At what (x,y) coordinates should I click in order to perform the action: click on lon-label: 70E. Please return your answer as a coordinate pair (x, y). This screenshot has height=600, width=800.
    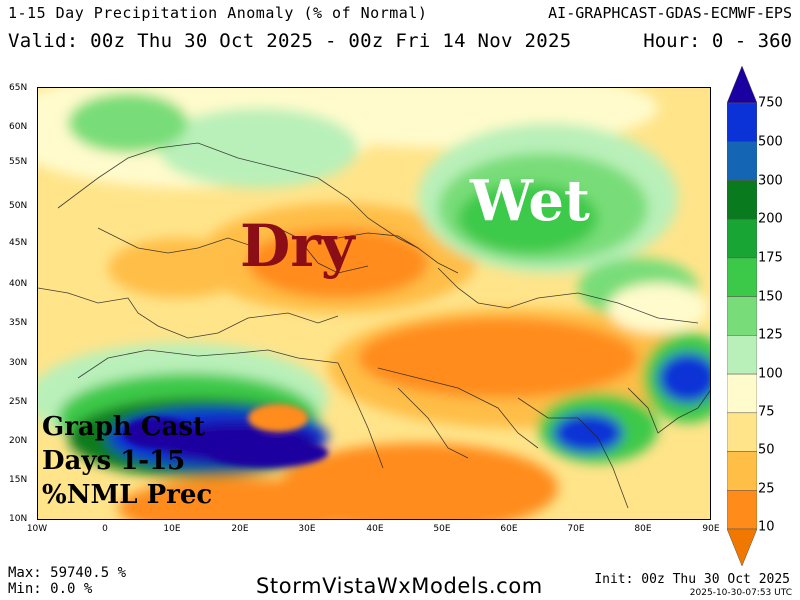
    Looking at the image, I should click on (576, 529).